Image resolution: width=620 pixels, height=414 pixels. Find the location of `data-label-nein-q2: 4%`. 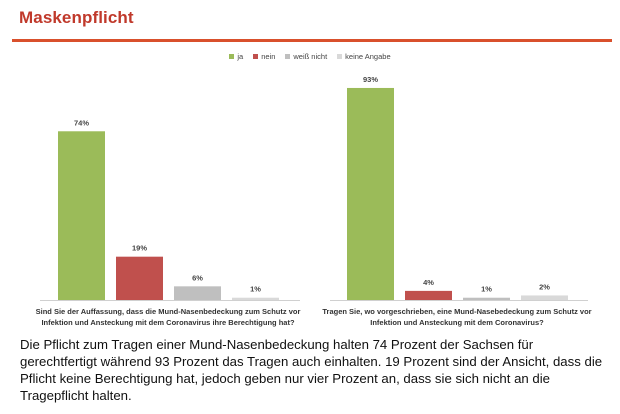

data-label-nein-q2: 4% is located at coordinates (428, 282).